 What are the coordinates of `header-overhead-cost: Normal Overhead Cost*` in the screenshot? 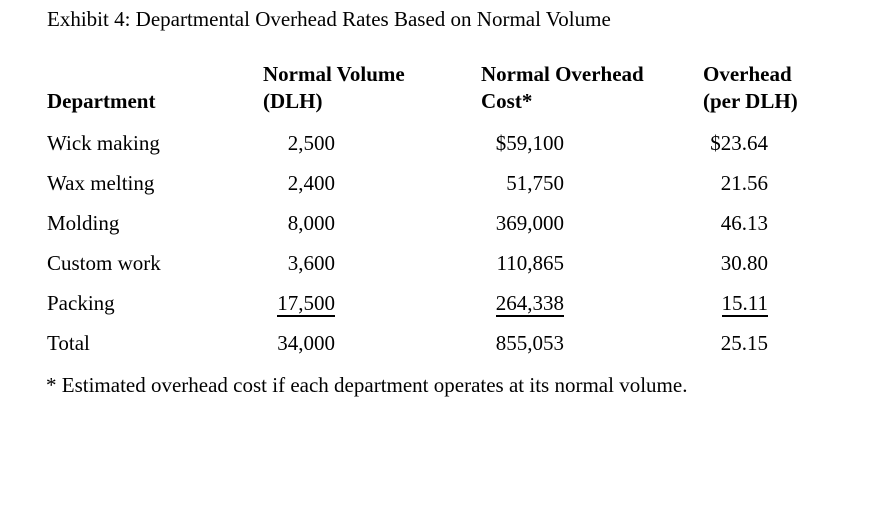 It's located at (592, 88).